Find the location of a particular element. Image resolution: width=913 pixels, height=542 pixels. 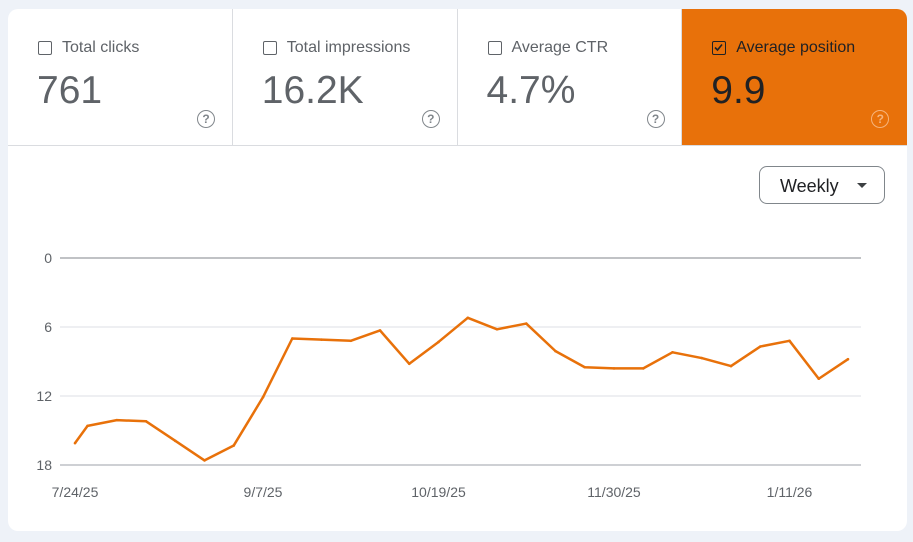

metric-card-total-clicks: Total clicks 761 ? is located at coordinates (120, 77).